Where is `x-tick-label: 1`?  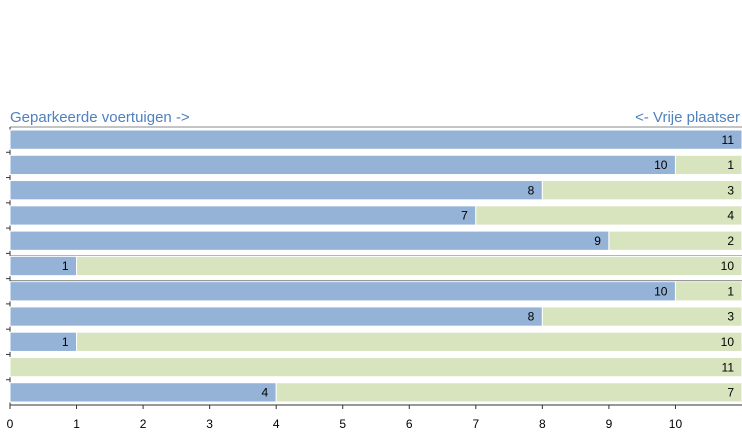 x-tick-label: 1 is located at coordinates (76, 424).